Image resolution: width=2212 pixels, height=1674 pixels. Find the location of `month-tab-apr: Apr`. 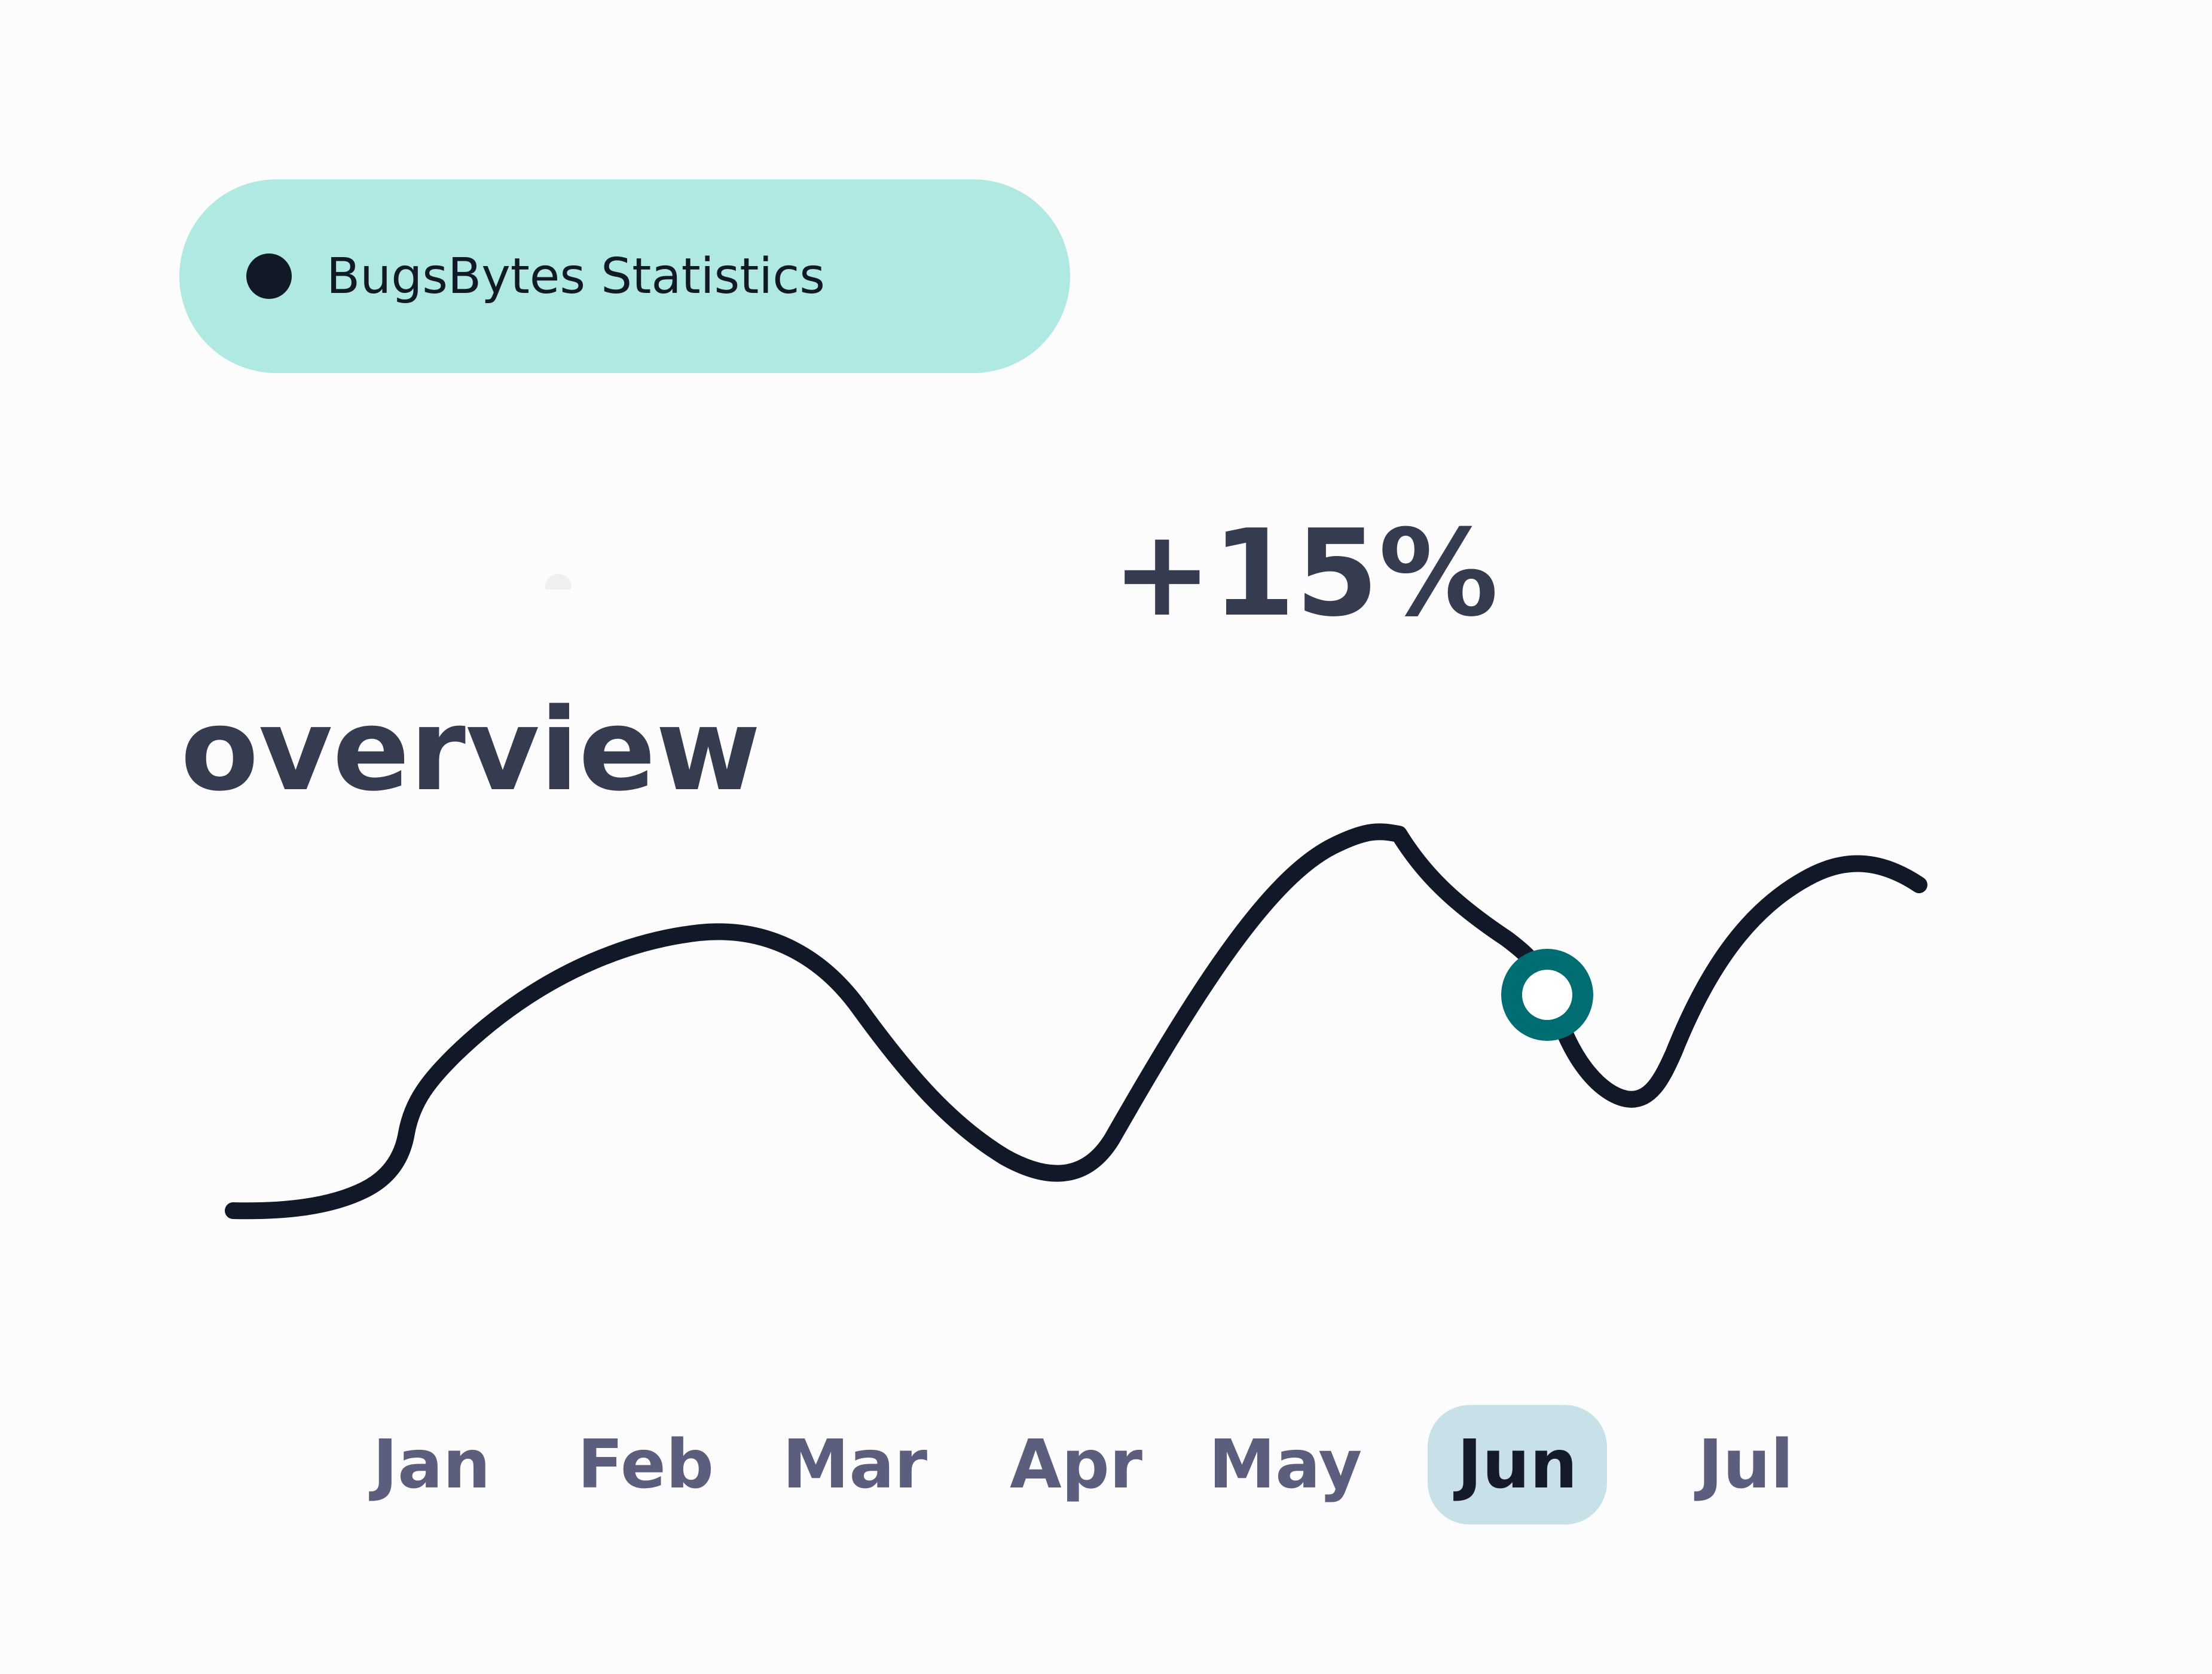

month-tab-apr: Apr is located at coordinates (1076, 1465).